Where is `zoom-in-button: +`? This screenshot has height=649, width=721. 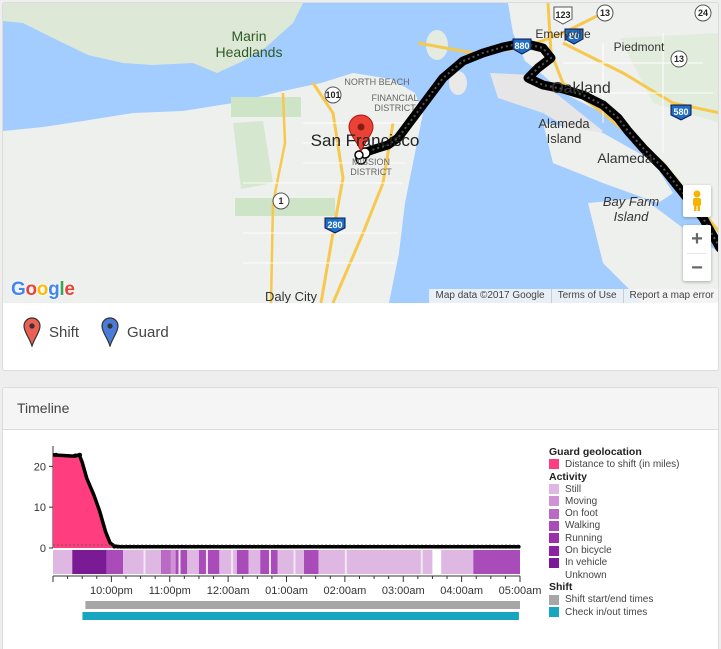 zoom-in-button: + is located at coordinates (697, 238).